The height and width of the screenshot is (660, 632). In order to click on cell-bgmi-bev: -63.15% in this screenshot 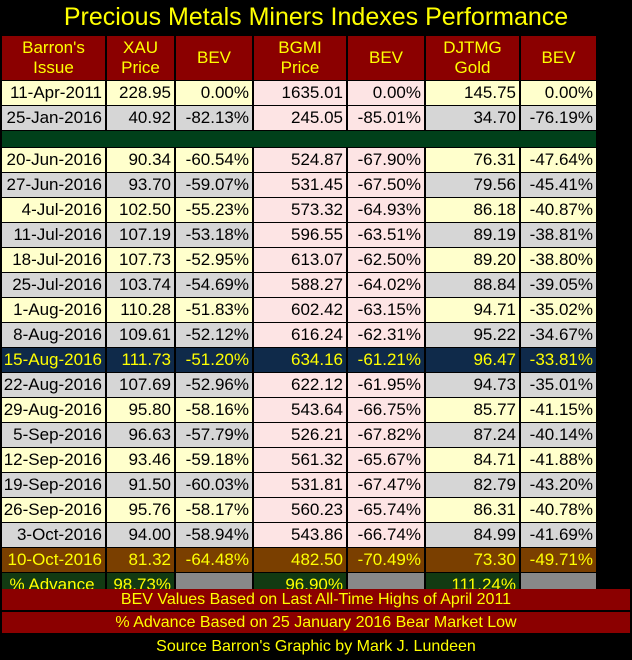, I will do `click(386, 310)`.